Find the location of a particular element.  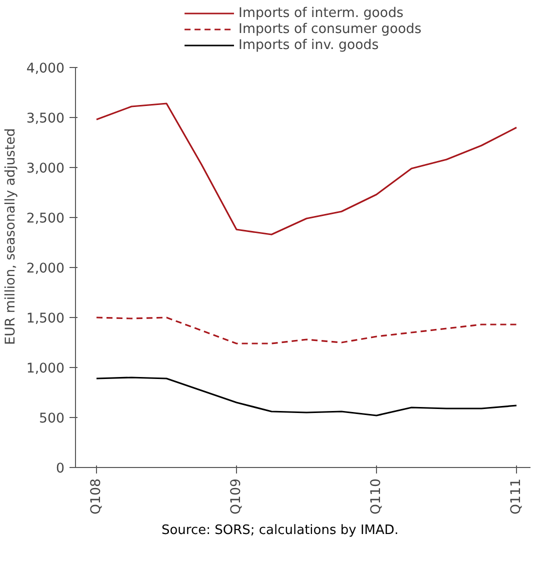

y-tick-label: 2,500 is located at coordinates (45, 219).